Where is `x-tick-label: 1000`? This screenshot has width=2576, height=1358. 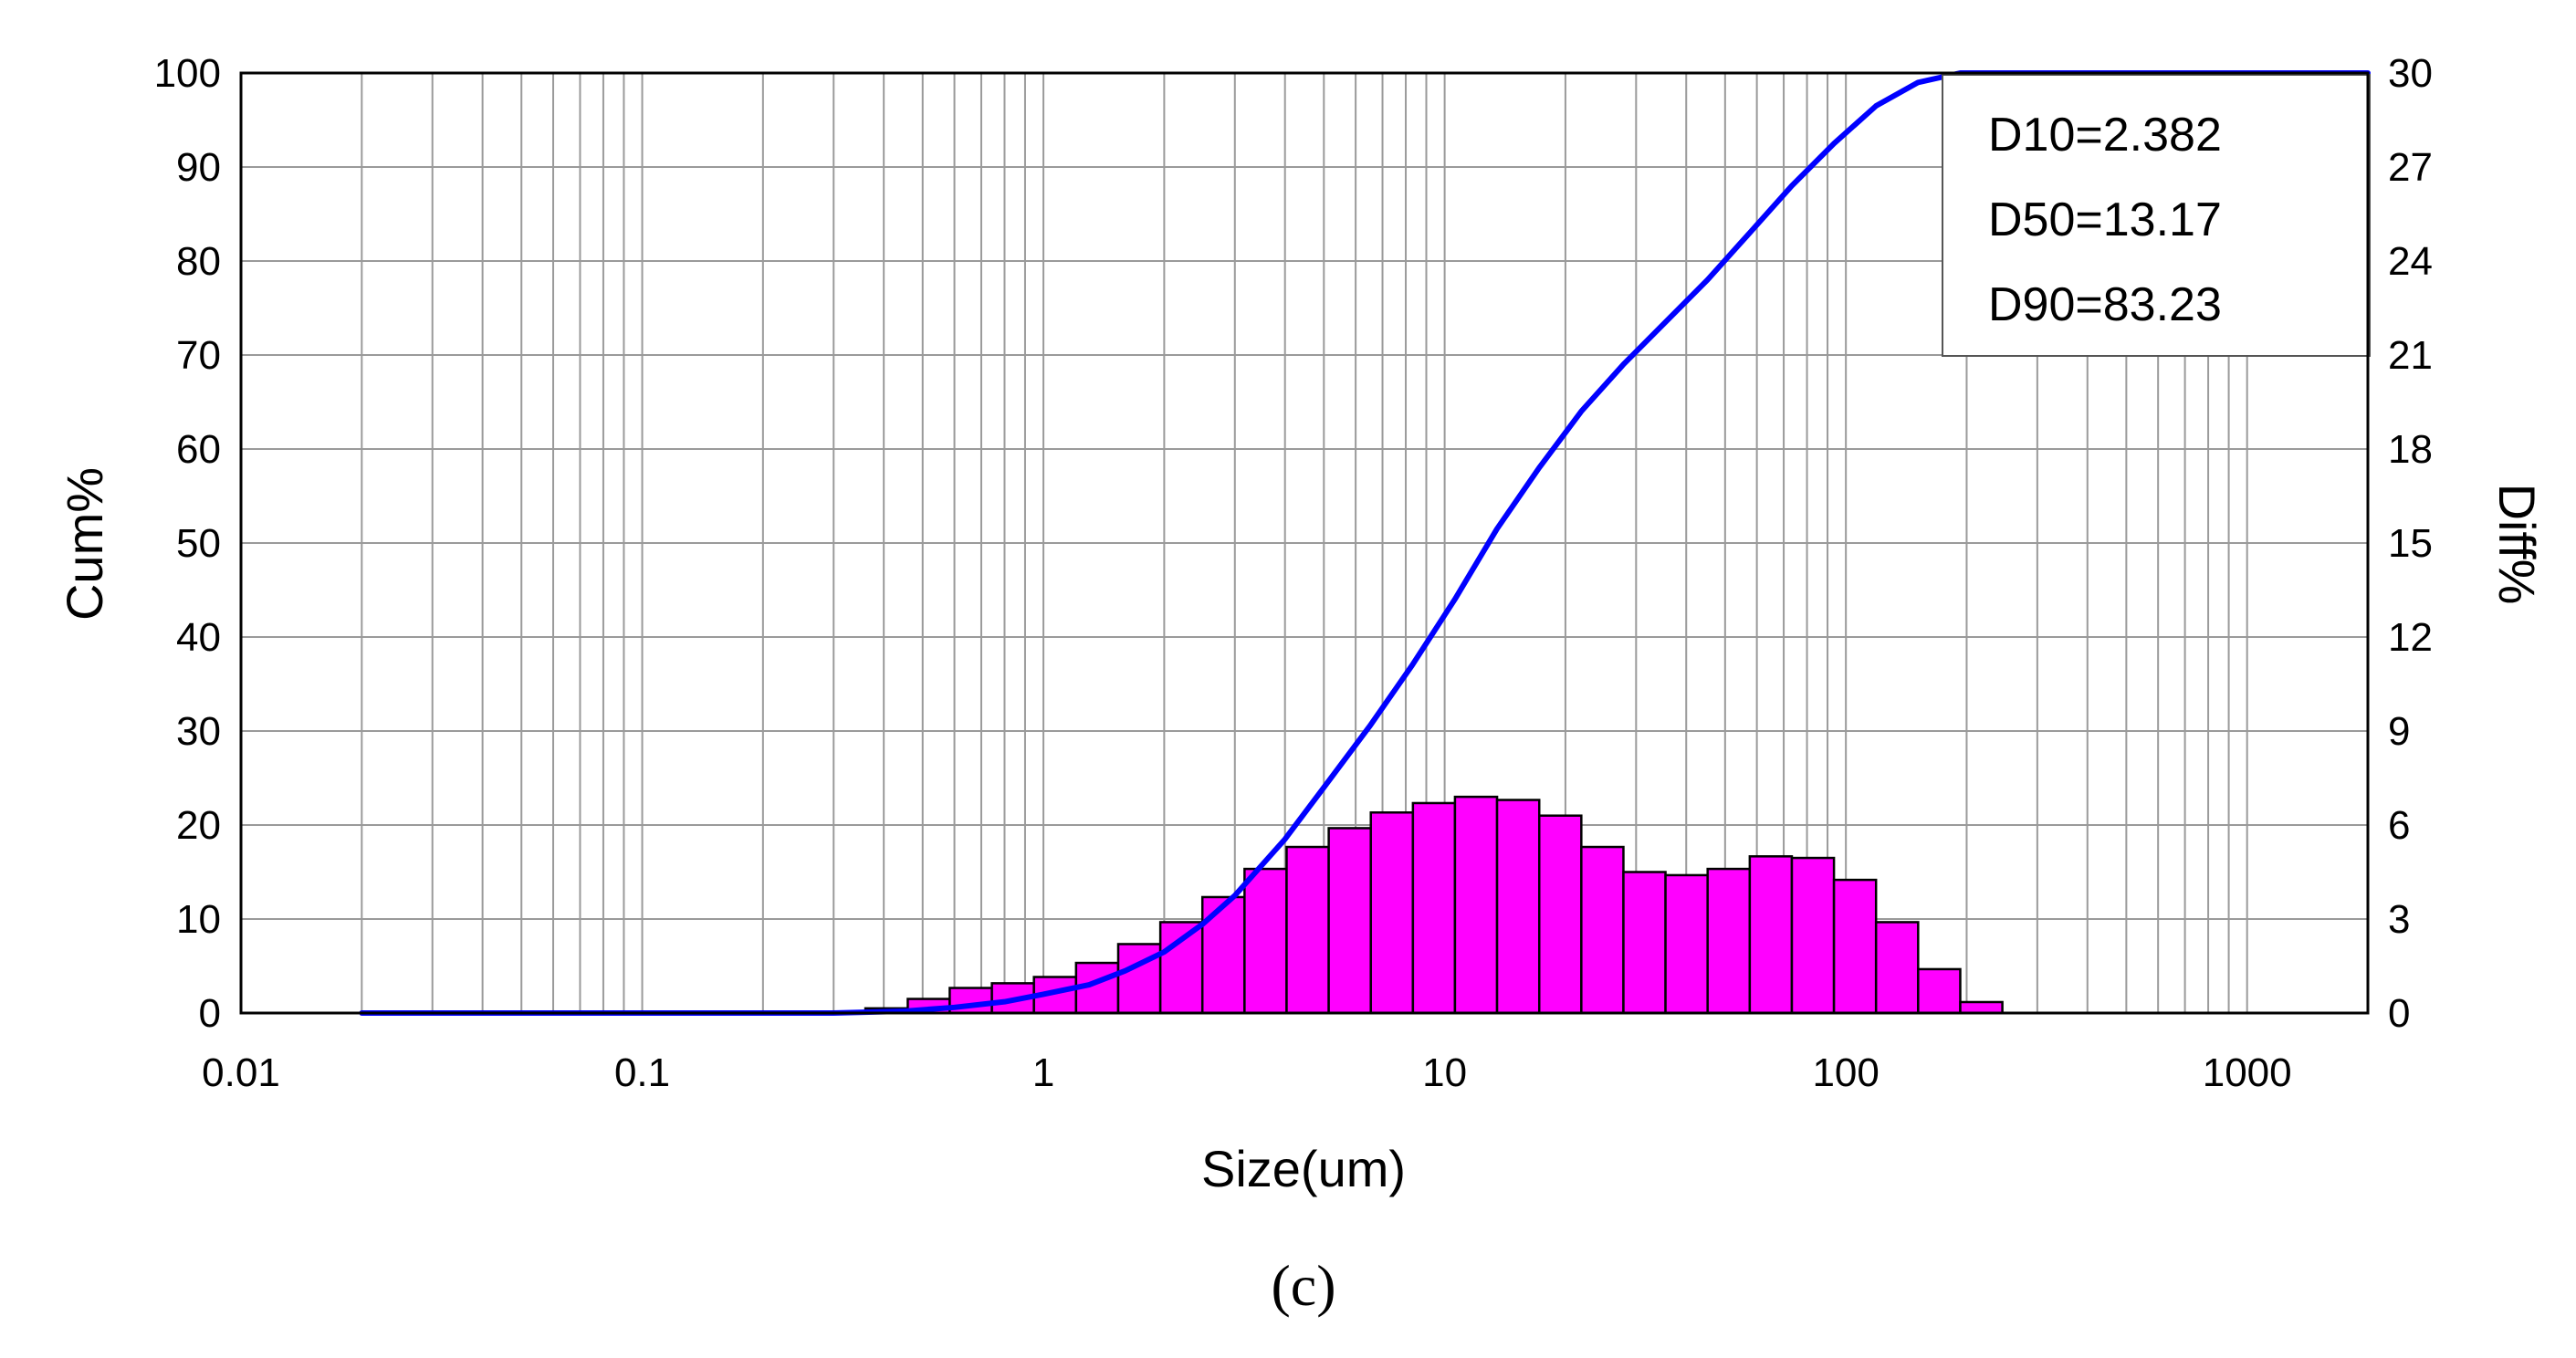 x-tick-label: 1000 is located at coordinates (2247, 1072).